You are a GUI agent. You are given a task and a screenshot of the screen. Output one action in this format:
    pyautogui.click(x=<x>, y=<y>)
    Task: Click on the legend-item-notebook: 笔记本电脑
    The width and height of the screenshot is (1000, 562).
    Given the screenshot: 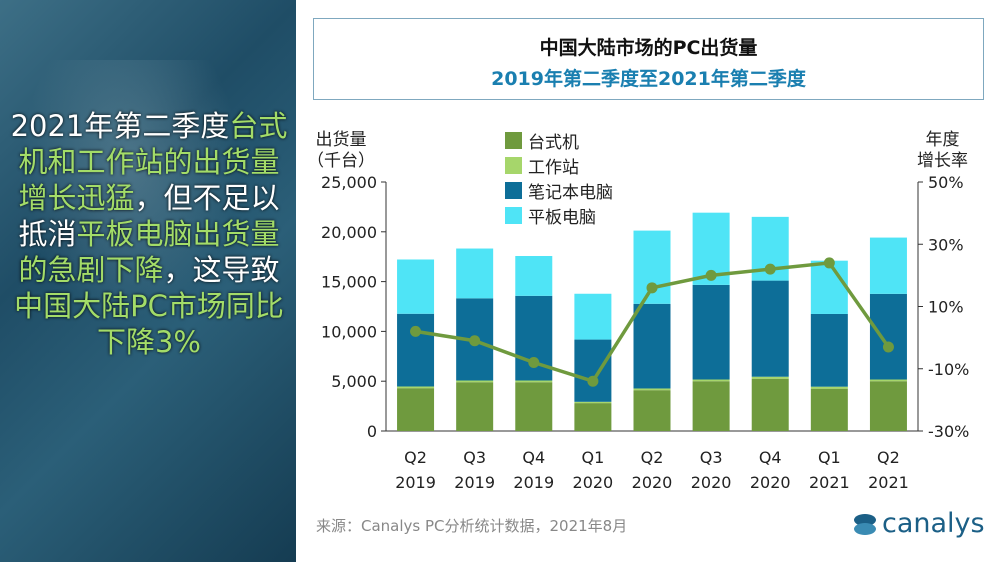 What is the action you would take?
    pyautogui.click(x=559, y=190)
    